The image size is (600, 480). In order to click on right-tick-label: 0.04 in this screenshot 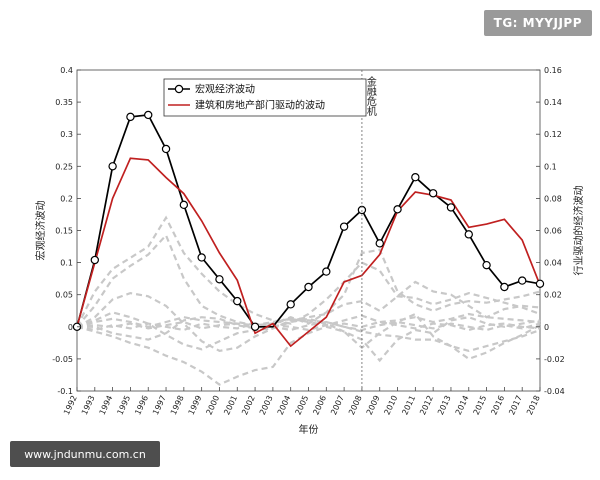, I will do `click(553, 263)`.